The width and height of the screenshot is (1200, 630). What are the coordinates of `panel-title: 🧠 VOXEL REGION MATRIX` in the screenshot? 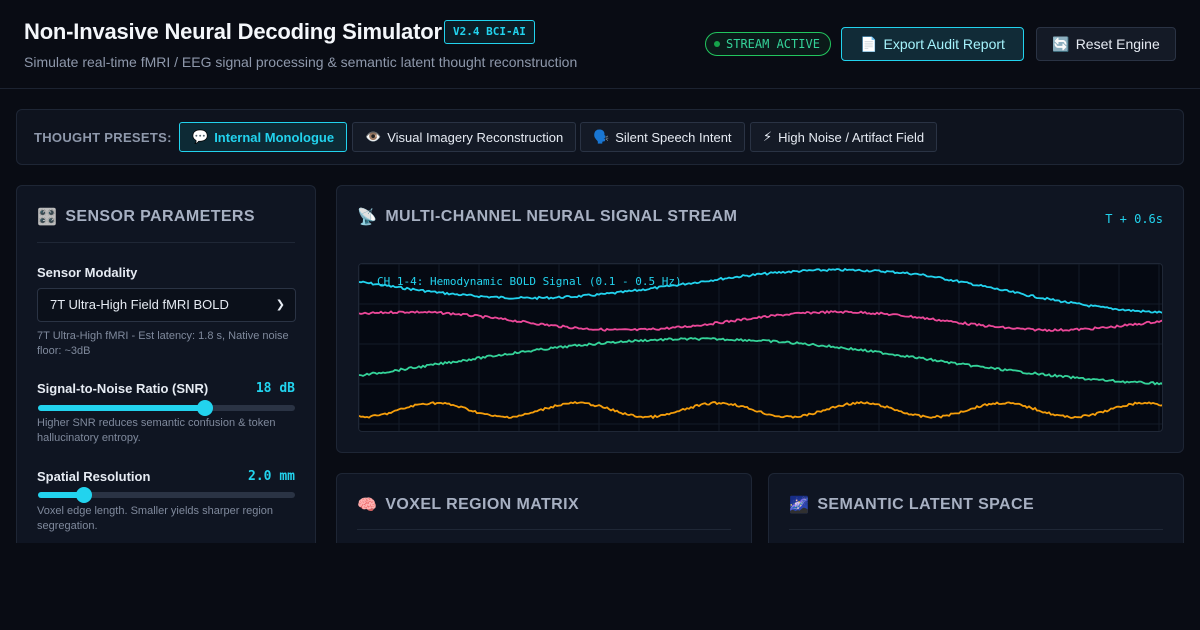 It's located at (468, 505).